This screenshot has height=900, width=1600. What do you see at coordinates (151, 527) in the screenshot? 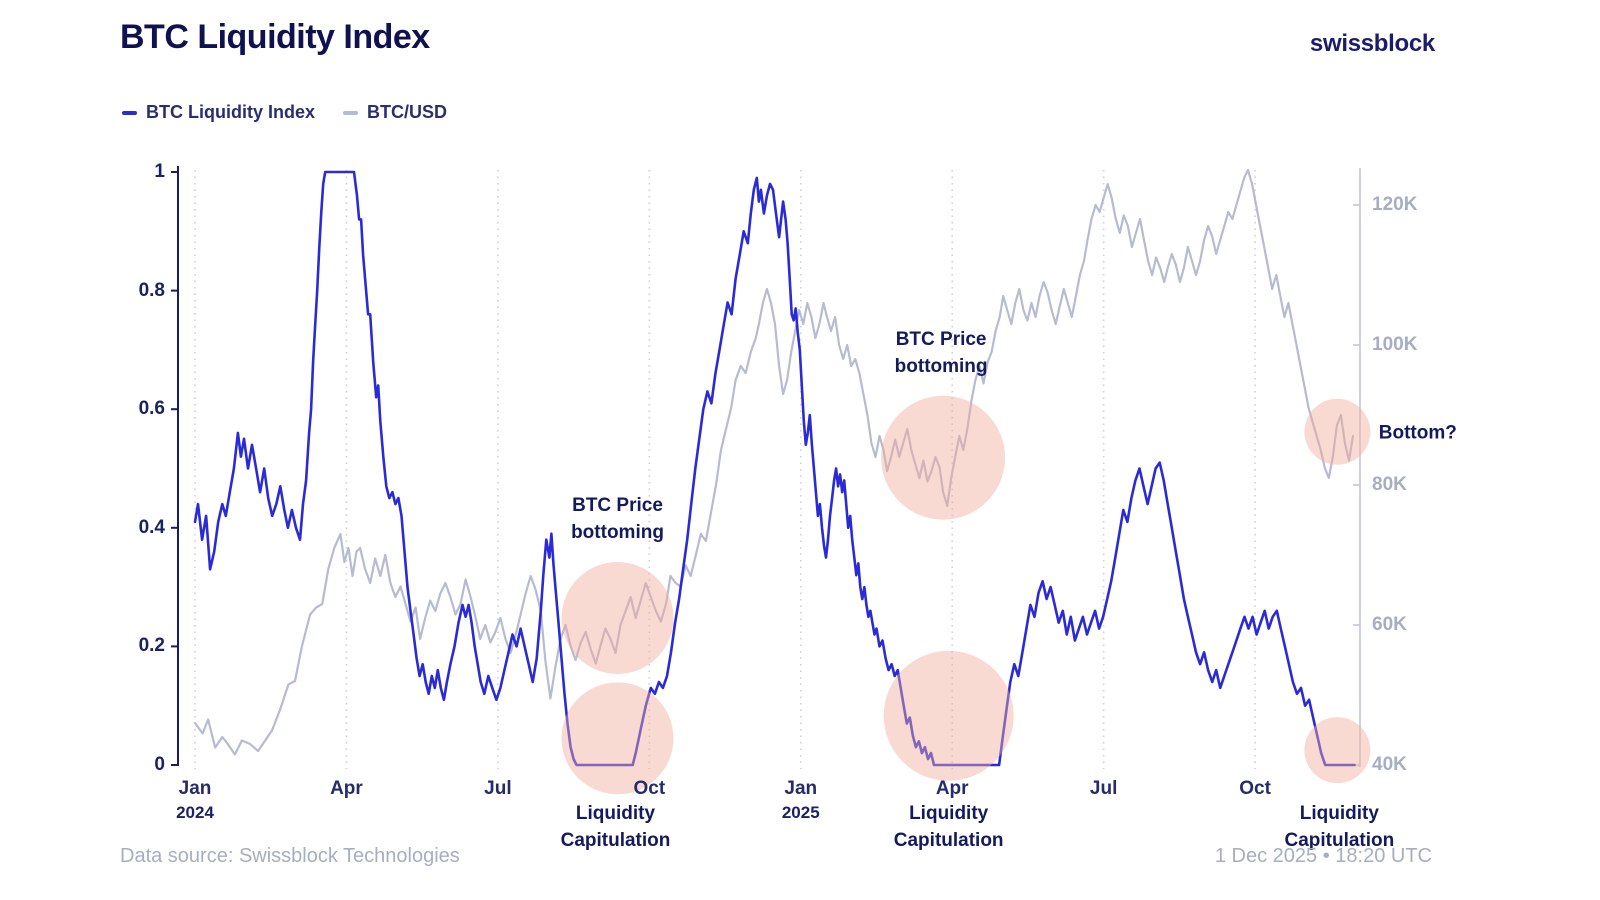
I see `y-left-tick-label-0.4: 0.4` at bounding box center [151, 527].